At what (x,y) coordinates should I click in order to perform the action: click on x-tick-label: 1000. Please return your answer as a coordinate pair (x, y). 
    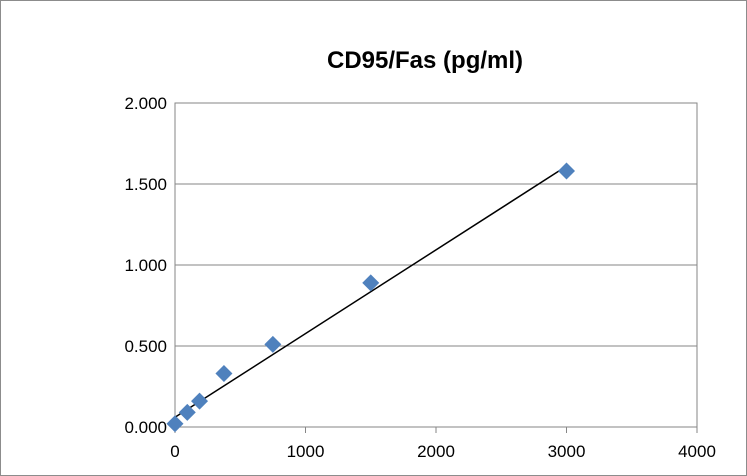
    Looking at the image, I should click on (306, 451).